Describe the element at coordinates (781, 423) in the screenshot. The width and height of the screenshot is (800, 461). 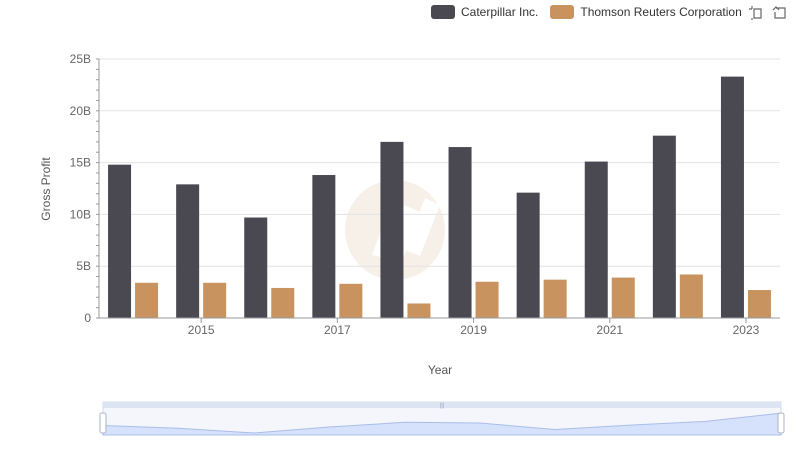
I see `zoom-handle-right` at that location.